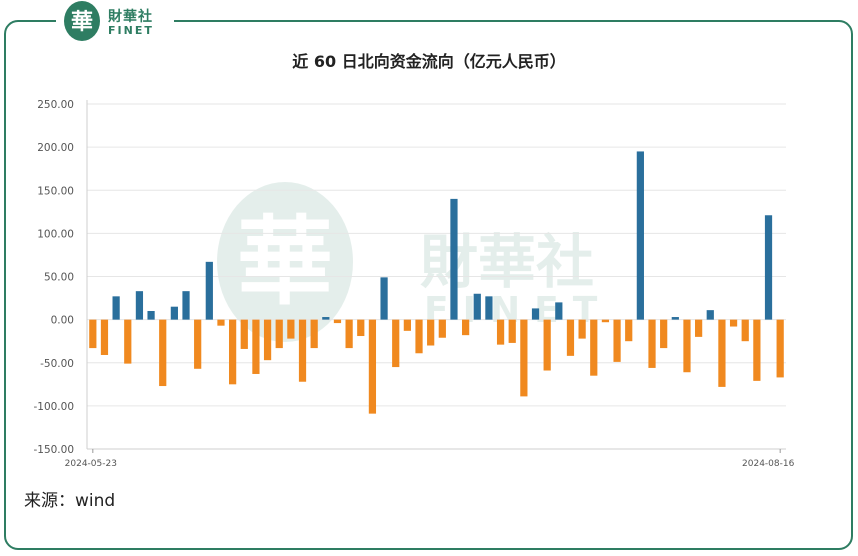  Describe the element at coordinates (55, 234) in the screenshot. I see `y-tick-label: 100.00` at that location.